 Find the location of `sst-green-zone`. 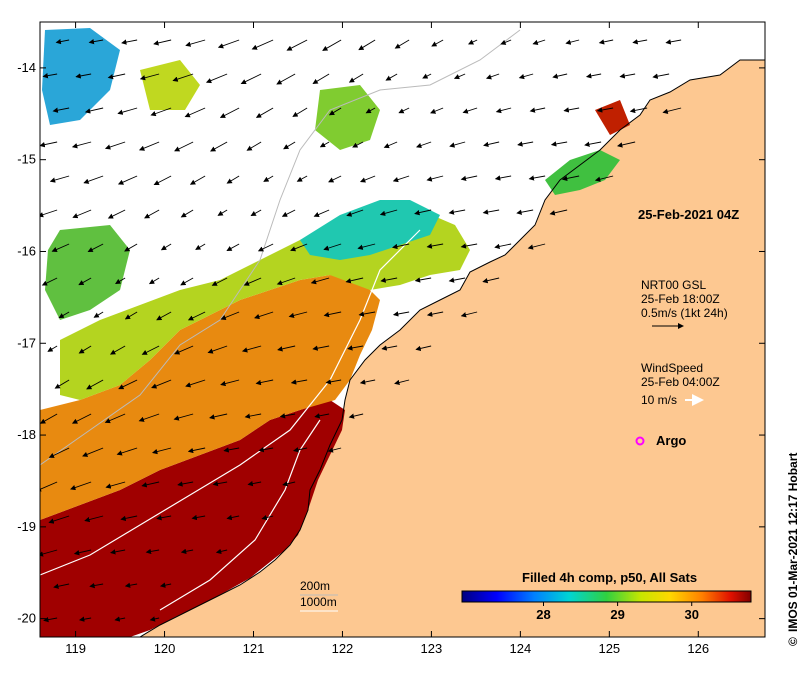

sst-green-zone is located at coordinates (265, 305).